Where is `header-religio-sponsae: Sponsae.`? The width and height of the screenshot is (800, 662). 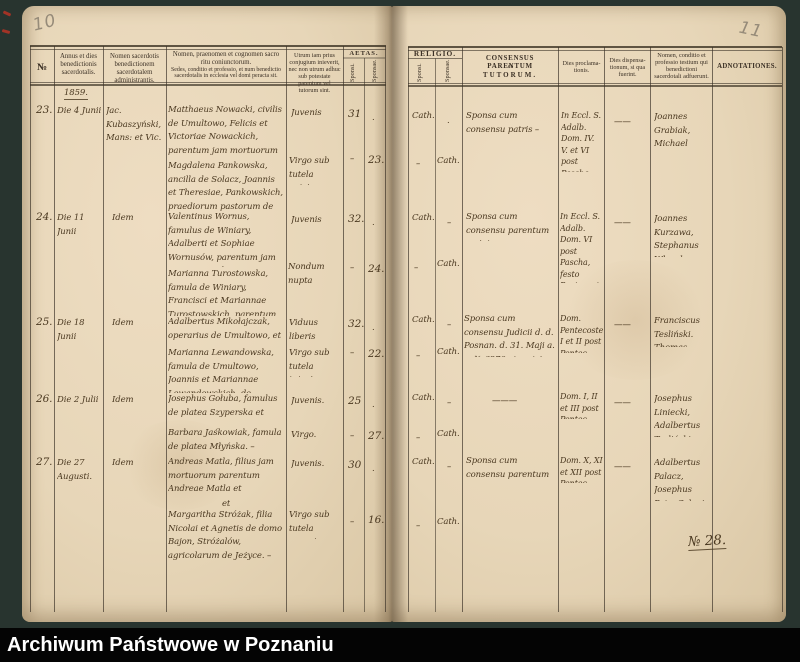
header-religio-sponsae: Sponsae. is located at coordinates (447, 70).